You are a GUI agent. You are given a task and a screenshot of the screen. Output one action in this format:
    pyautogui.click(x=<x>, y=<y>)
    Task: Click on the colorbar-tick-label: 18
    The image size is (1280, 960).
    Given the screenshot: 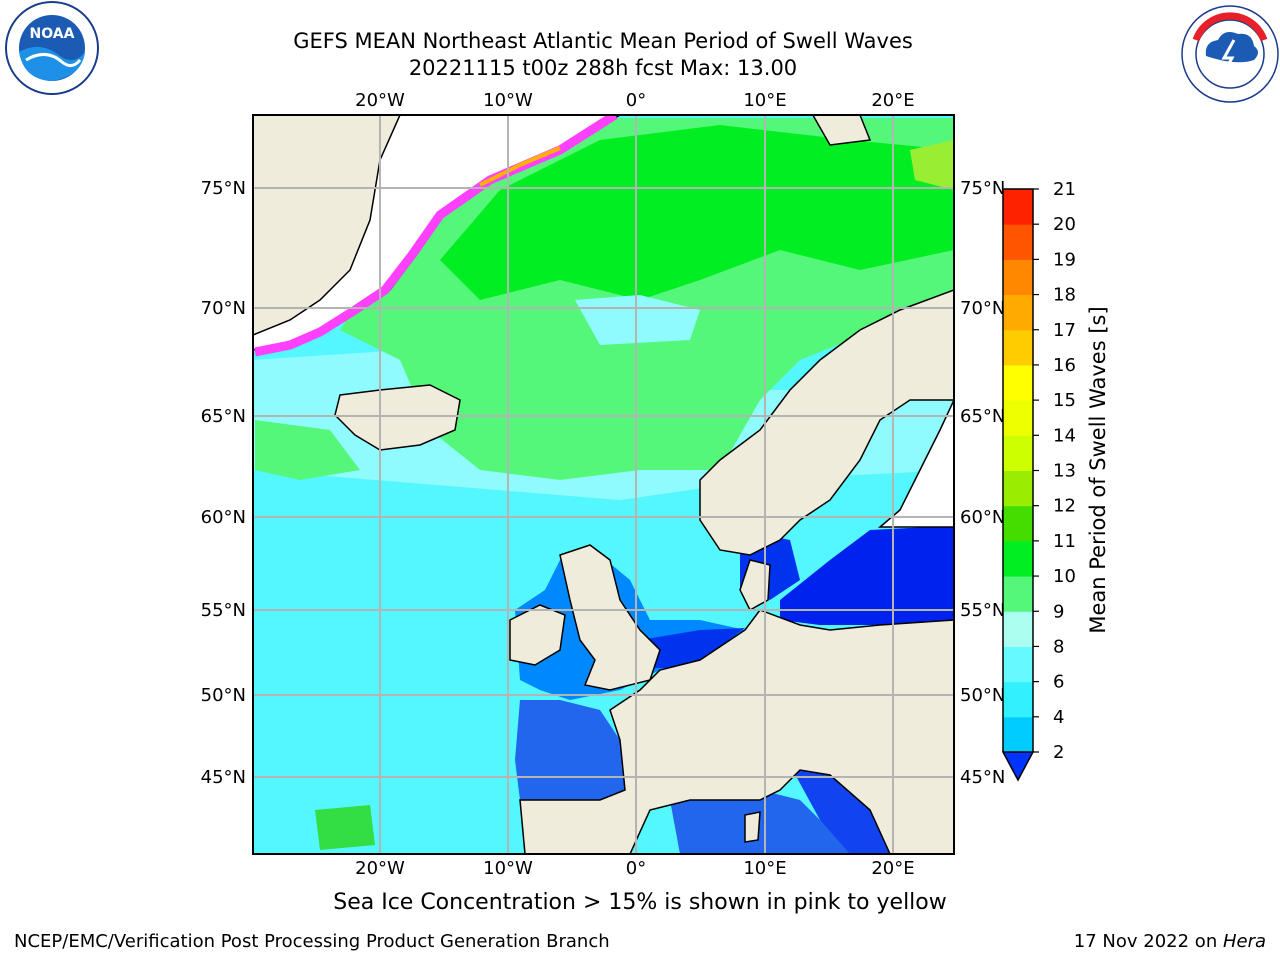 What is the action you would take?
    pyautogui.click(x=1064, y=295)
    